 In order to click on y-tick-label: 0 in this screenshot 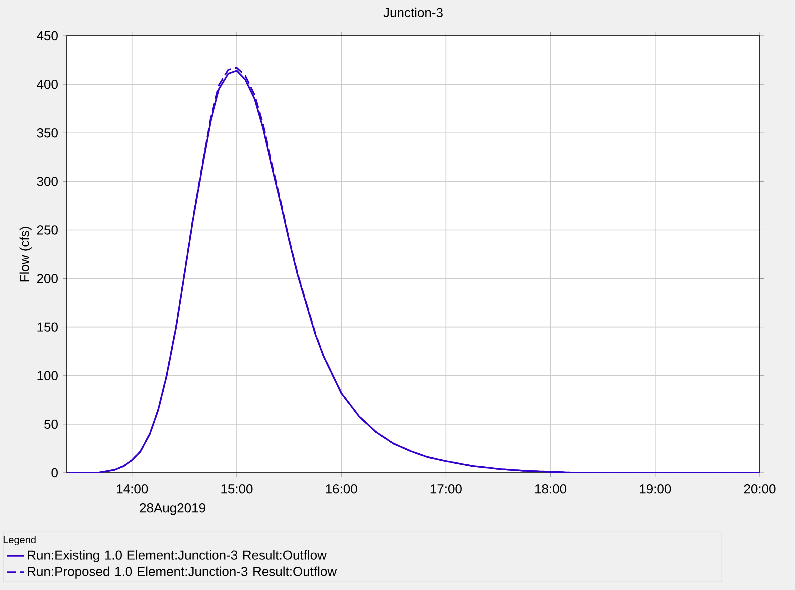, I will do `click(55, 473)`.